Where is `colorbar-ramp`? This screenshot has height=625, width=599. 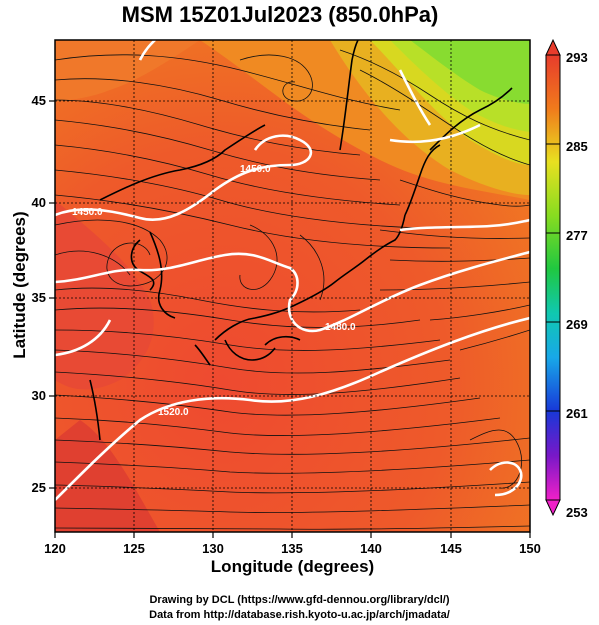 colorbar-ramp is located at coordinates (553, 277).